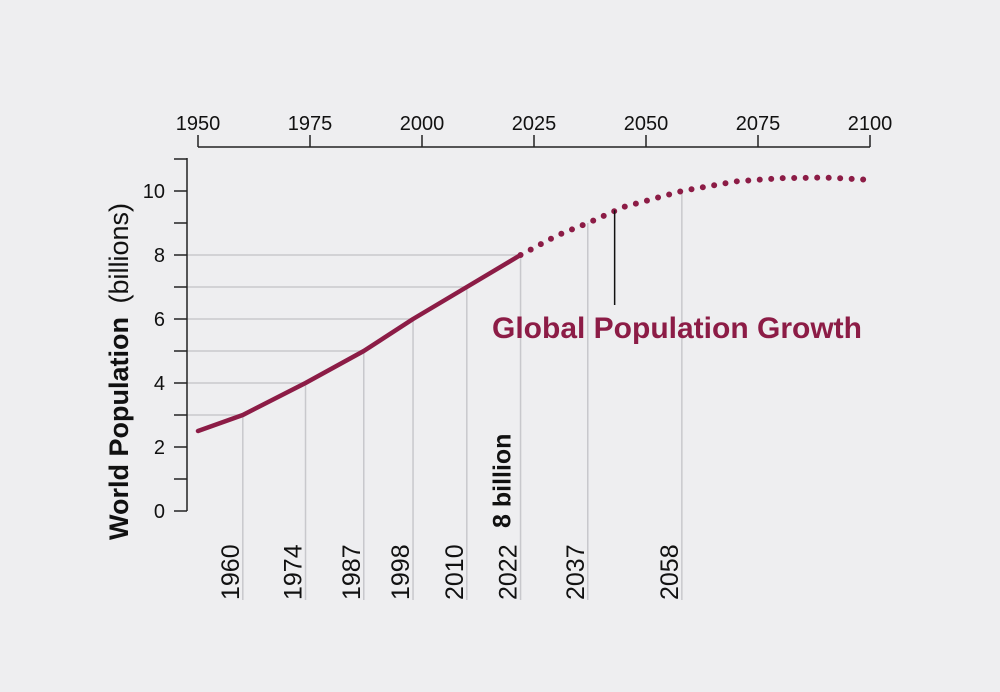 This screenshot has width=1000, height=692. What do you see at coordinates (359, 343) in the screenshot?
I see `observed-series-line` at bounding box center [359, 343].